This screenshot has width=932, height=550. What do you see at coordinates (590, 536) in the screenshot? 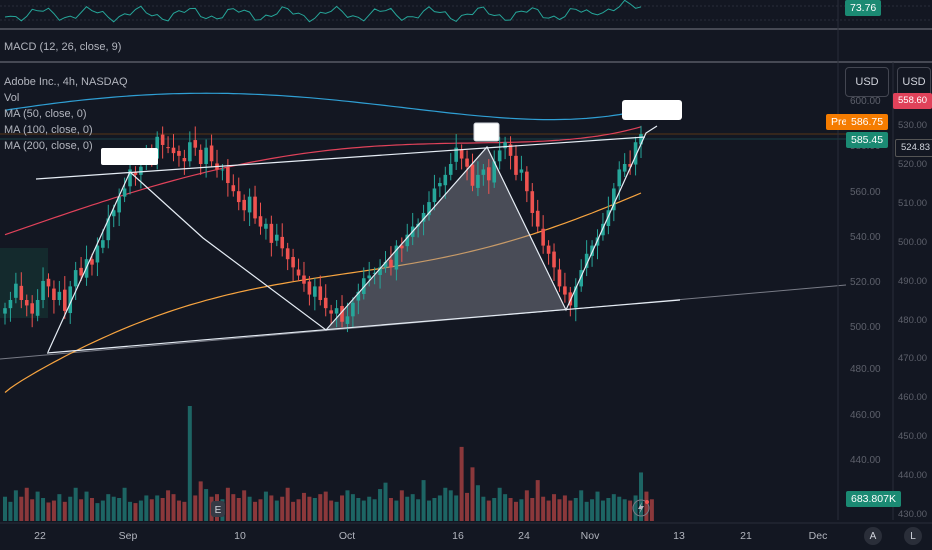
I see `time-tick-label: Nov` at bounding box center [590, 536].